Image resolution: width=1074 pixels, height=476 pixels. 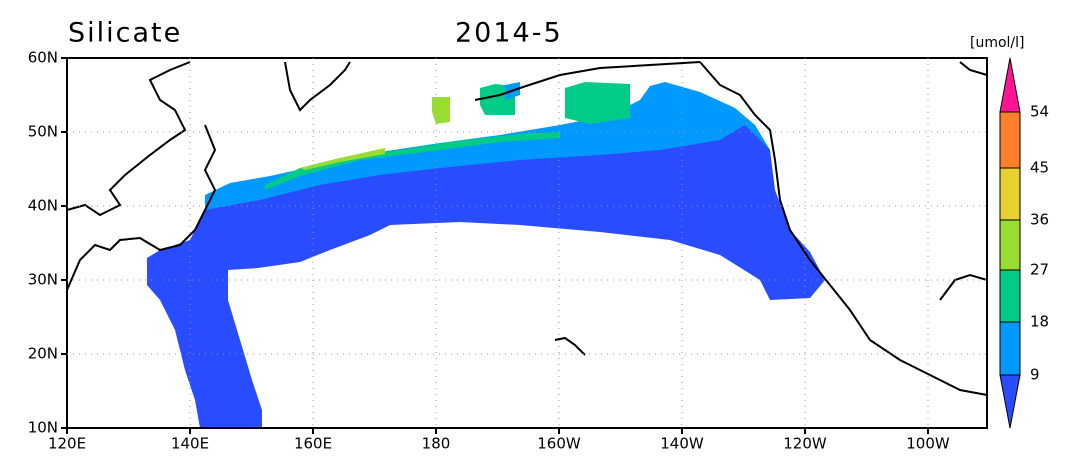 What do you see at coordinates (1010, 243) in the screenshot?
I see `colorbar` at bounding box center [1010, 243].